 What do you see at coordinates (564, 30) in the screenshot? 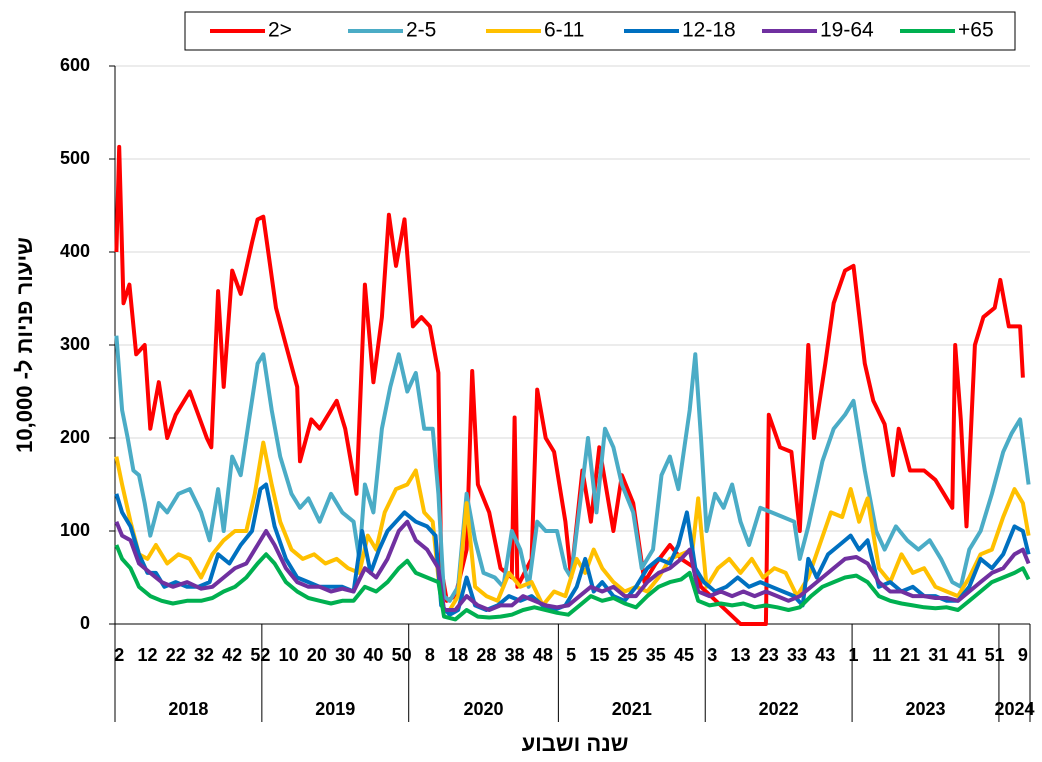
I see `legend-label: 6-11` at bounding box center [564, 30].